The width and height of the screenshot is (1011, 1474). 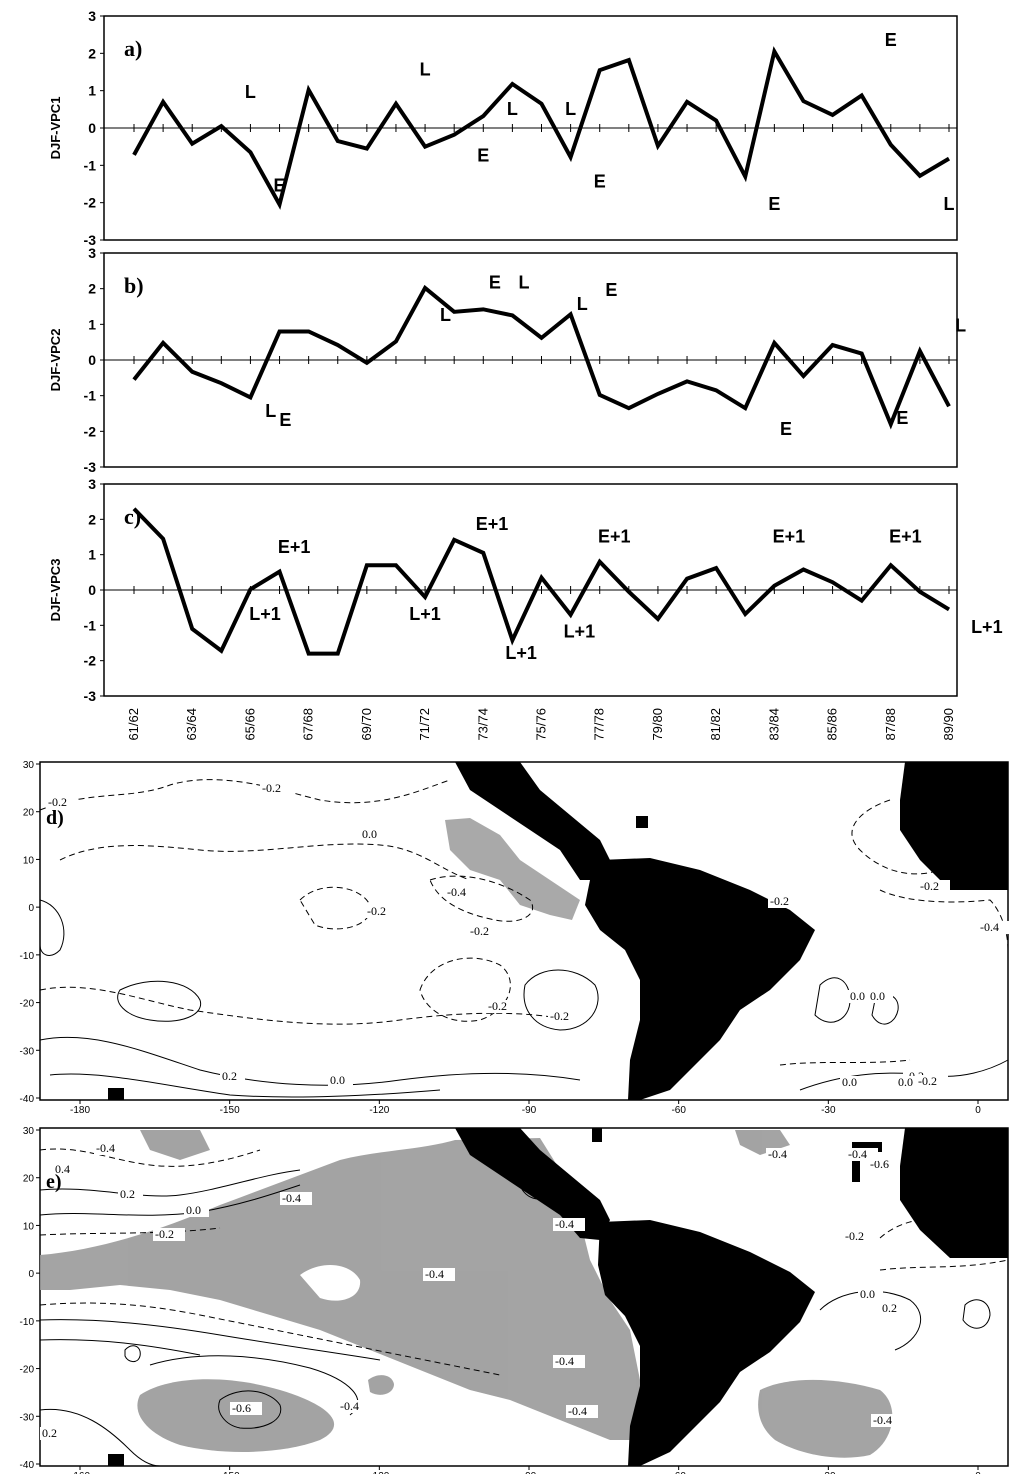 What do you see at coordinates (92, 555) in the screenshot?
I see `y-tick-label: 1` at bounding box center [92, 555].